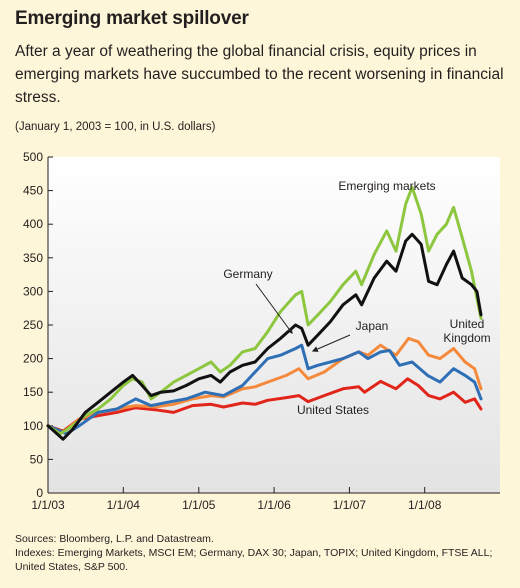 This screenshot has width=520, height=588. I want to click on y-tick-label: 200, so click(33, 359).